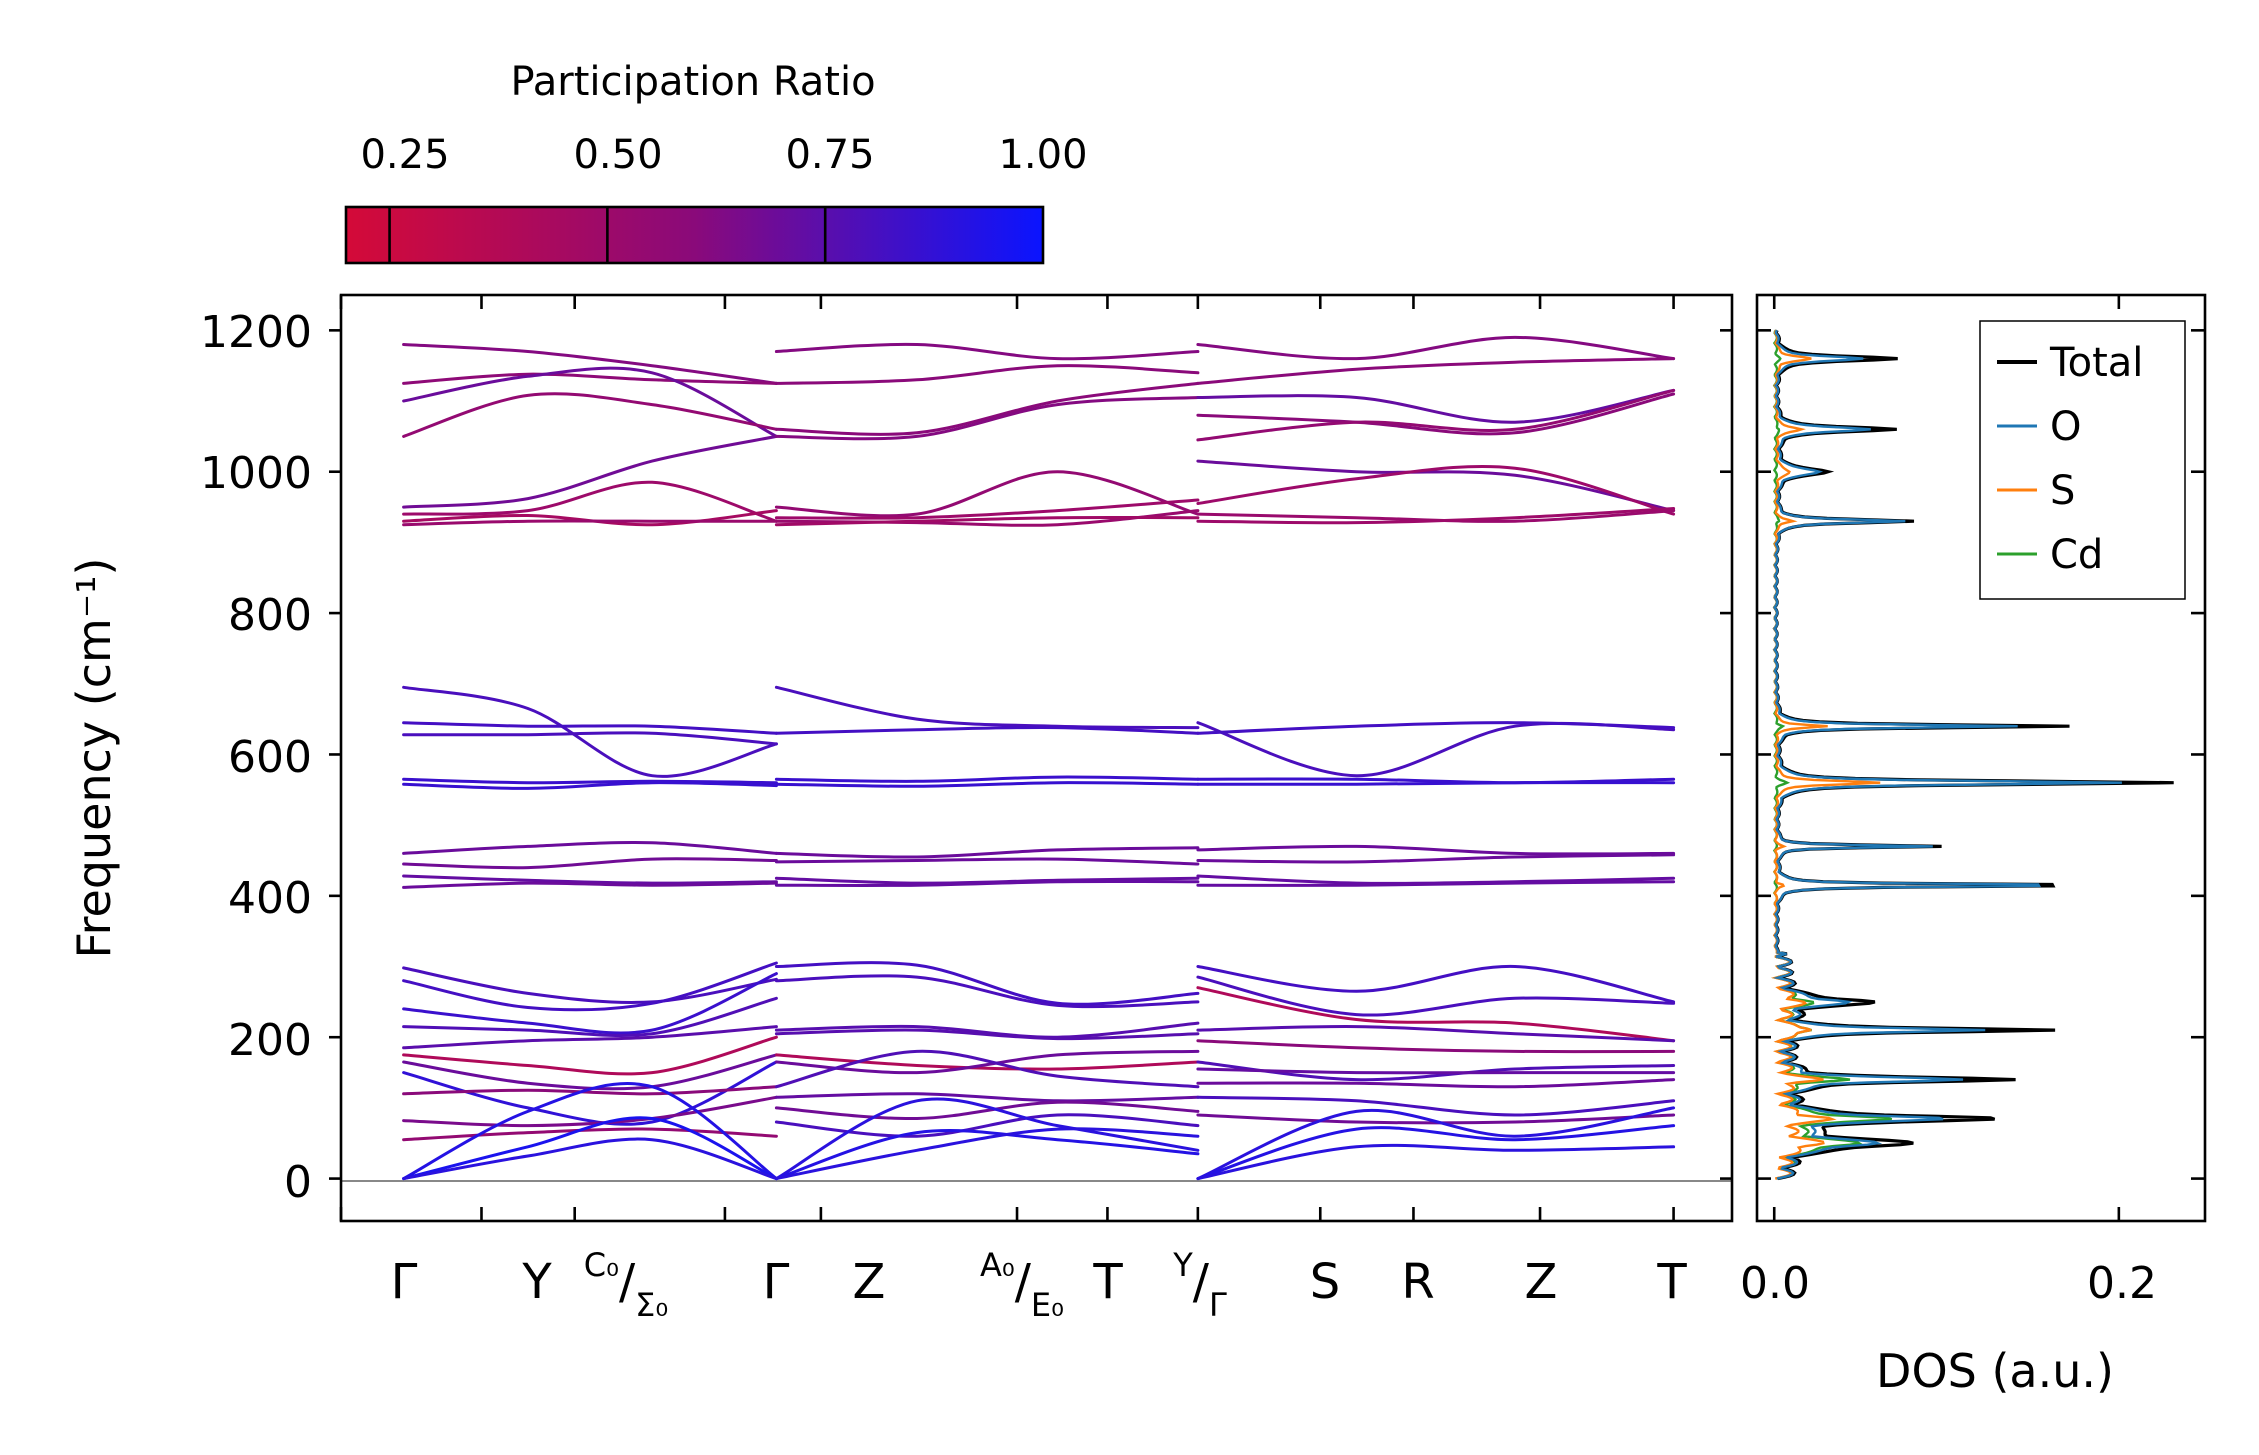 The width and height of the screenshot is (2259, 1455). What do you see at coordinates (607, 235) in the screenshot?
I see `colorbar-ticks` at bounding box center [607, 235].